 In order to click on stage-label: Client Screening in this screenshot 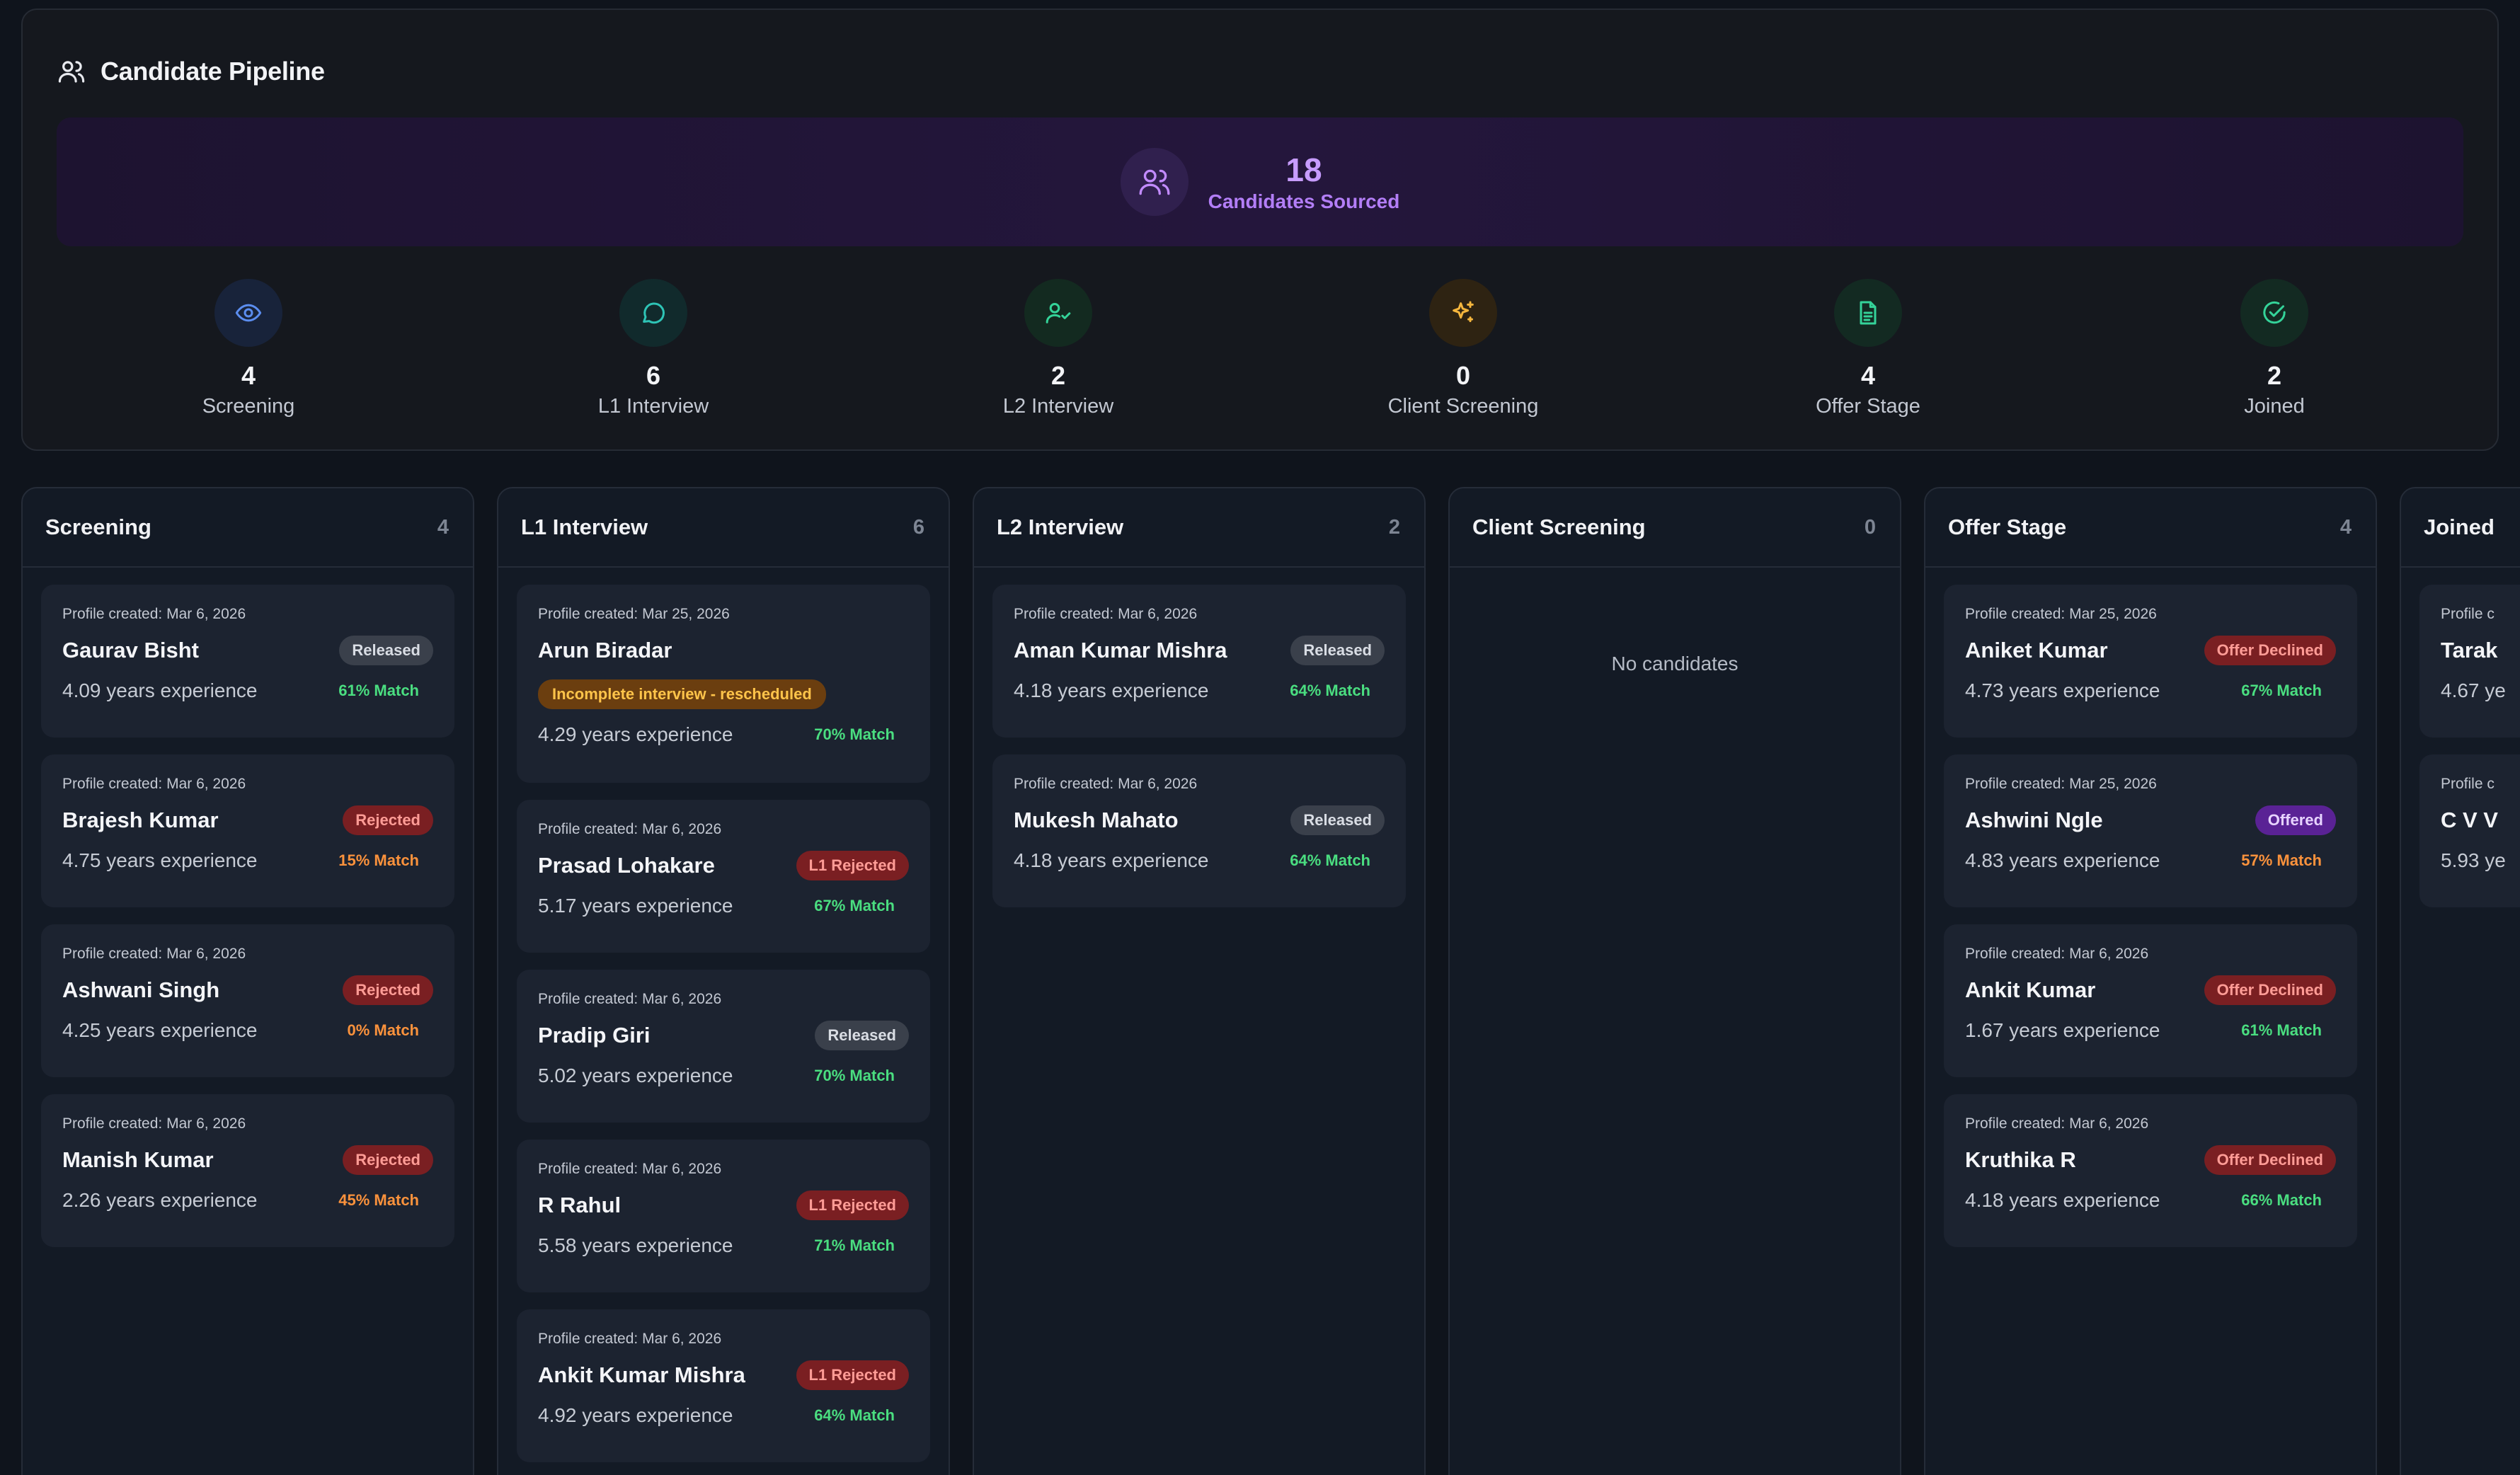, I will do `click(1463, 406)`.